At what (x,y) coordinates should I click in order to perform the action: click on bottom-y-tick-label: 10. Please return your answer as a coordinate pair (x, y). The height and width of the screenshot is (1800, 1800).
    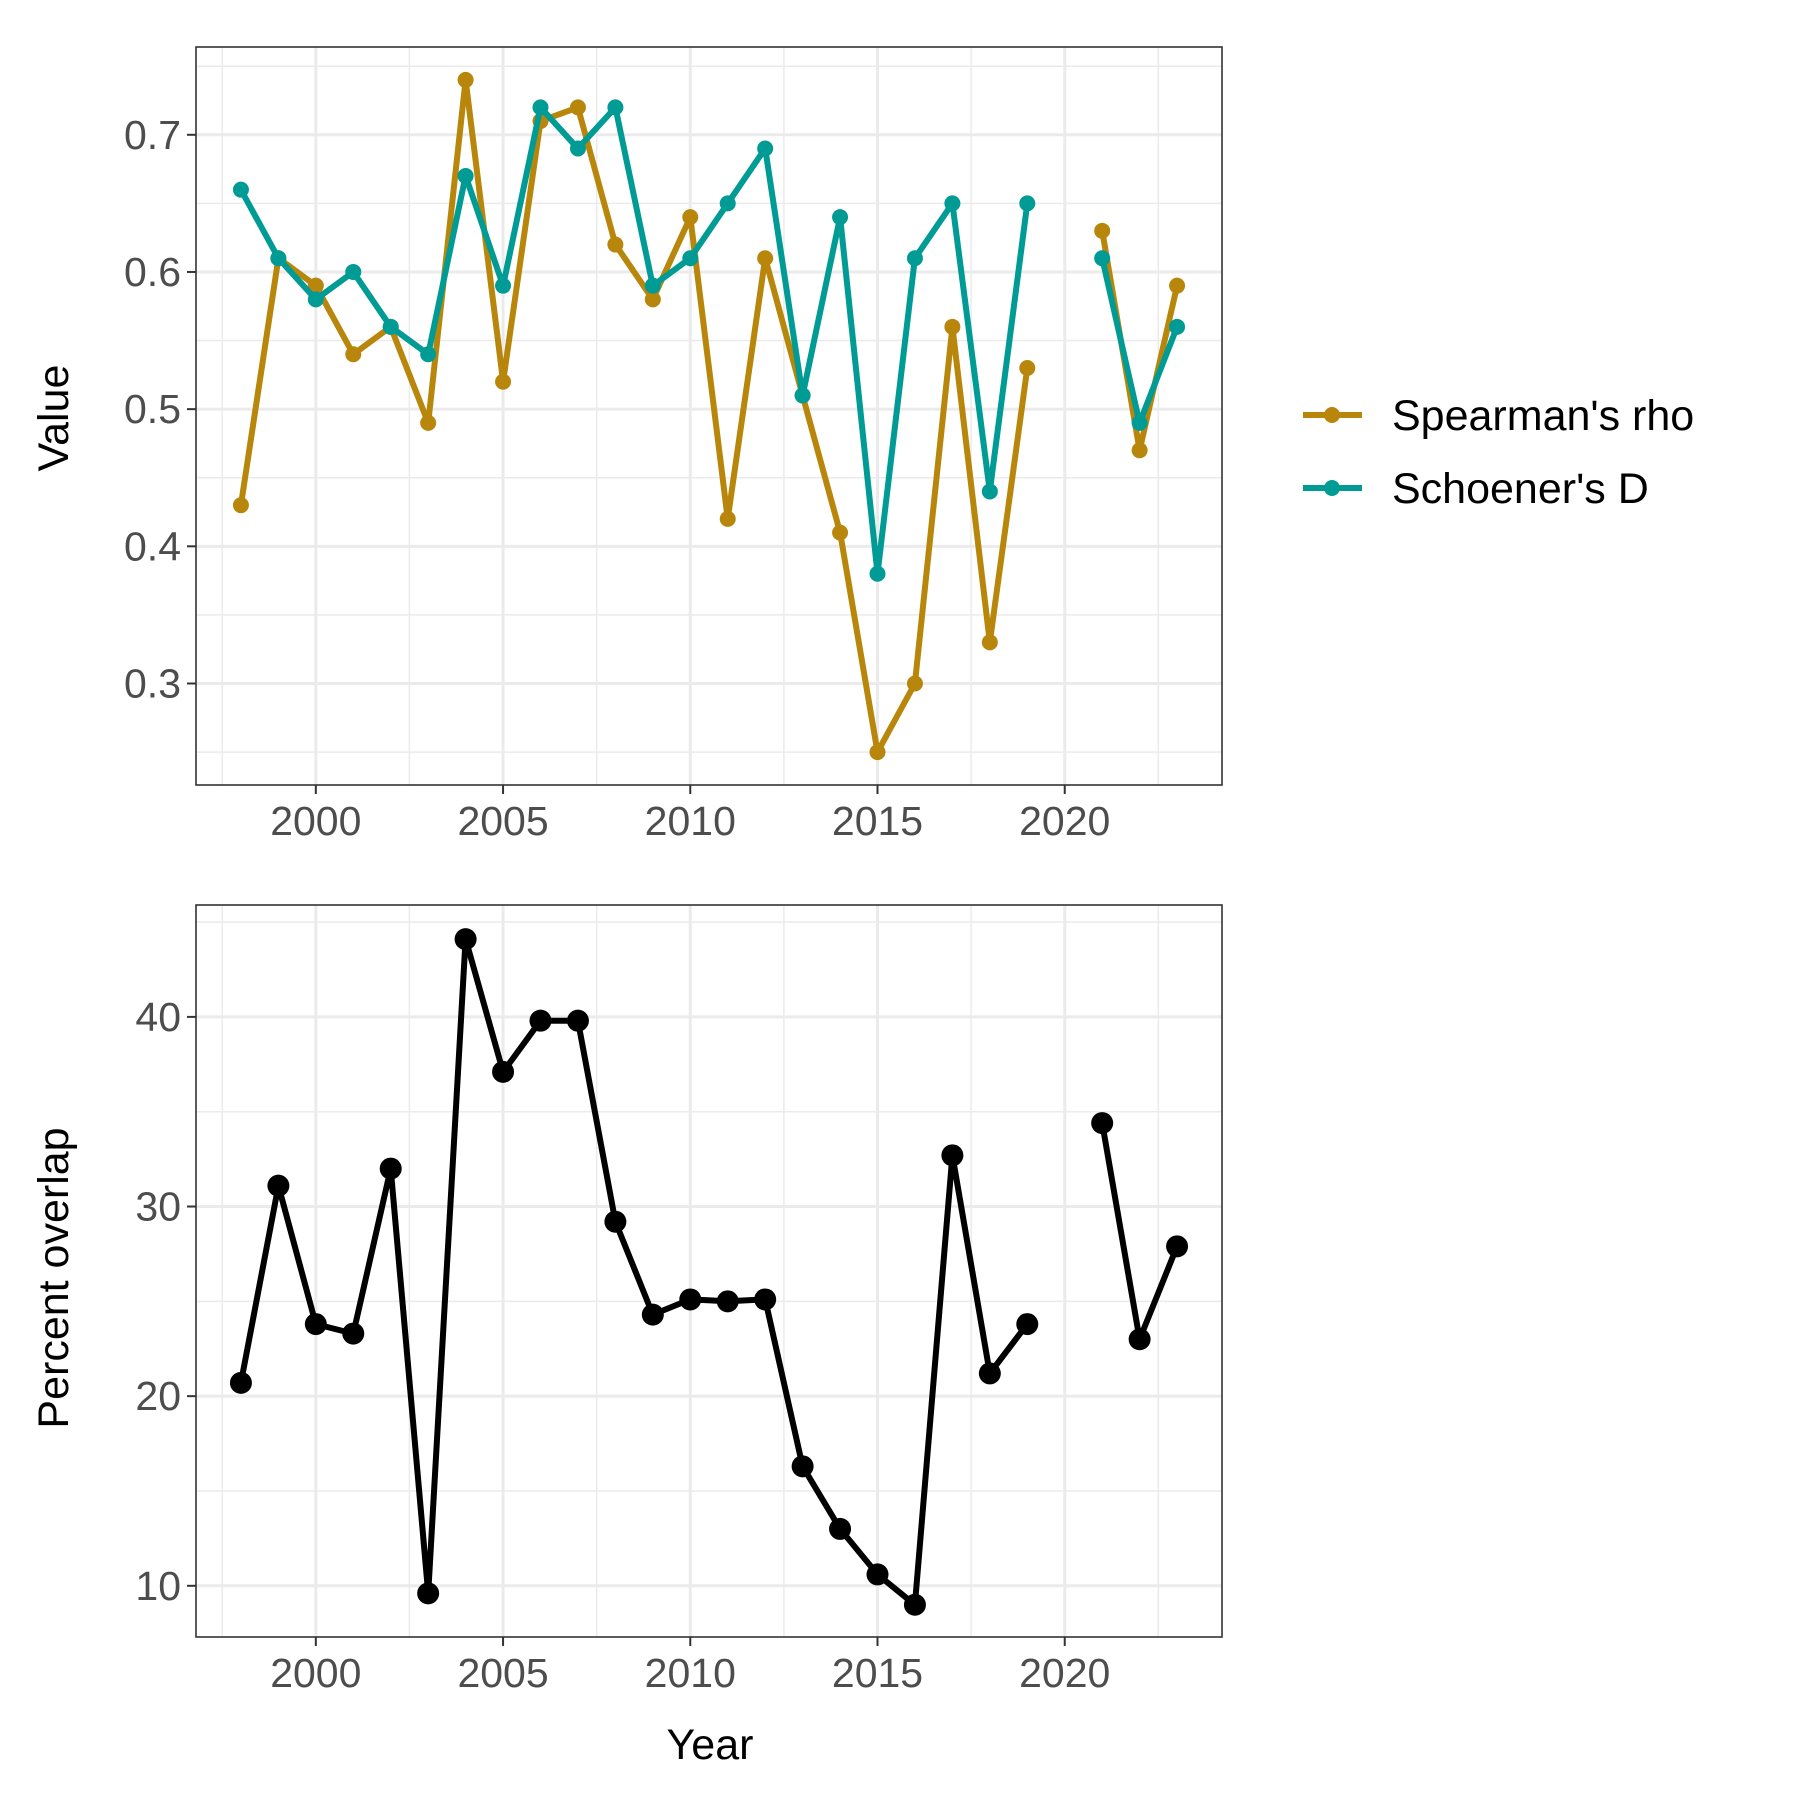
    Looking at the image, I should click on (158, 1586).